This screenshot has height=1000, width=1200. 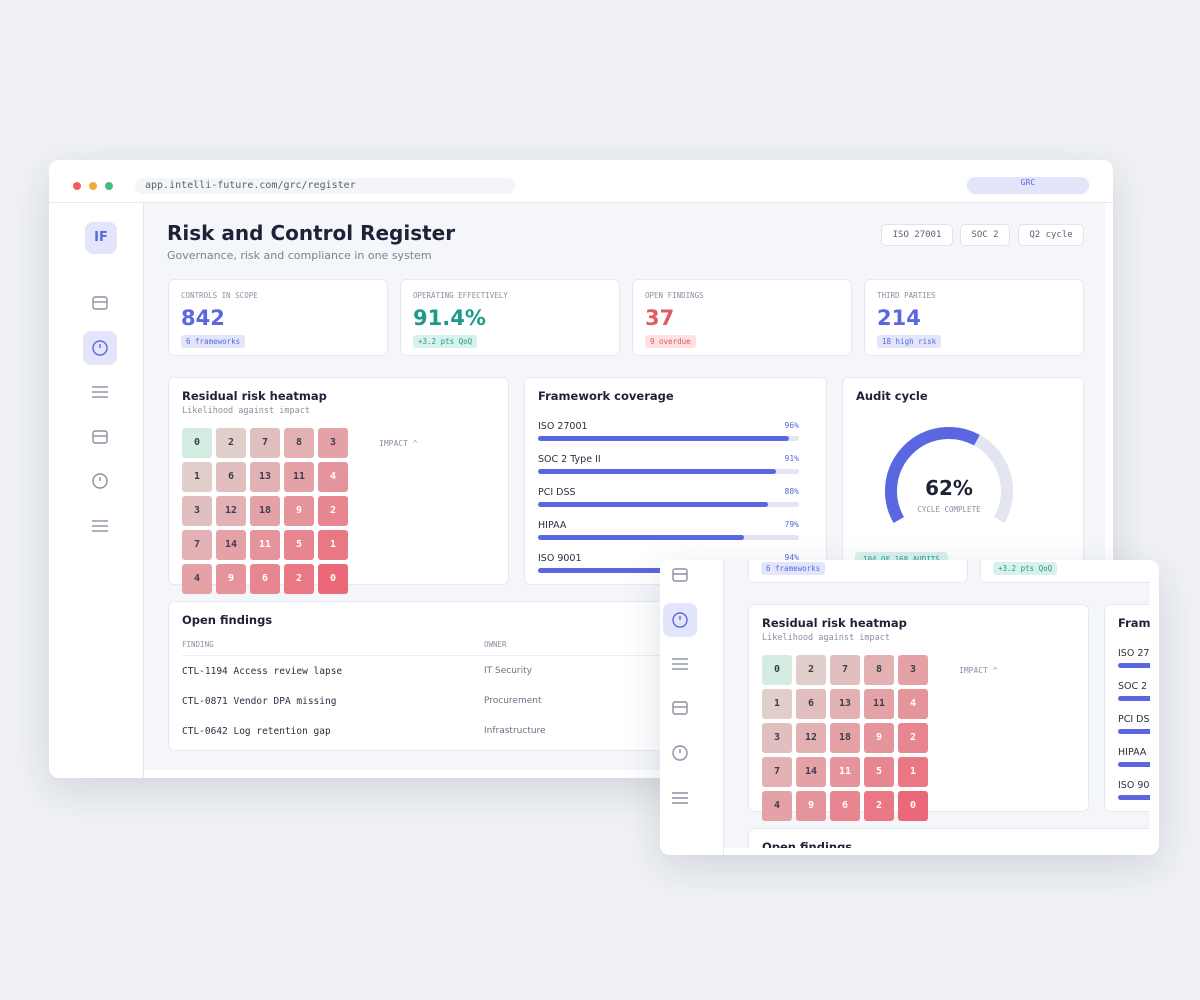 I want to click on framework-name: HIPAA, so click(x=1132, y=752).